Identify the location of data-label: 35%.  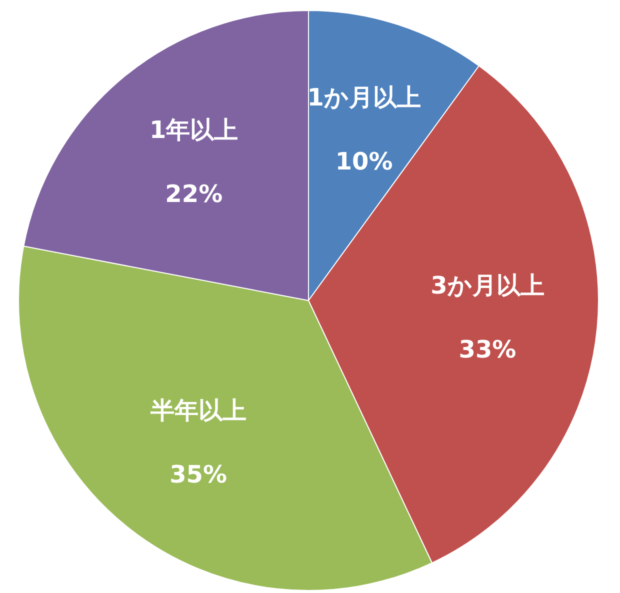
(199, 474).